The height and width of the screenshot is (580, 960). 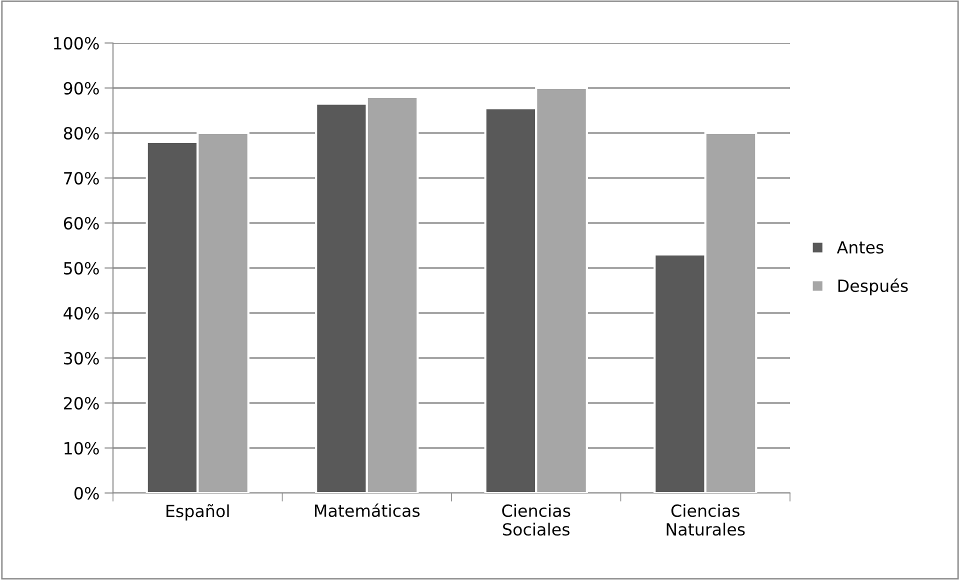 What do you see at coordinates (81, 403) in the screenshot?
I see `y-tick-label: 20%` at bounding box center [81, 403].